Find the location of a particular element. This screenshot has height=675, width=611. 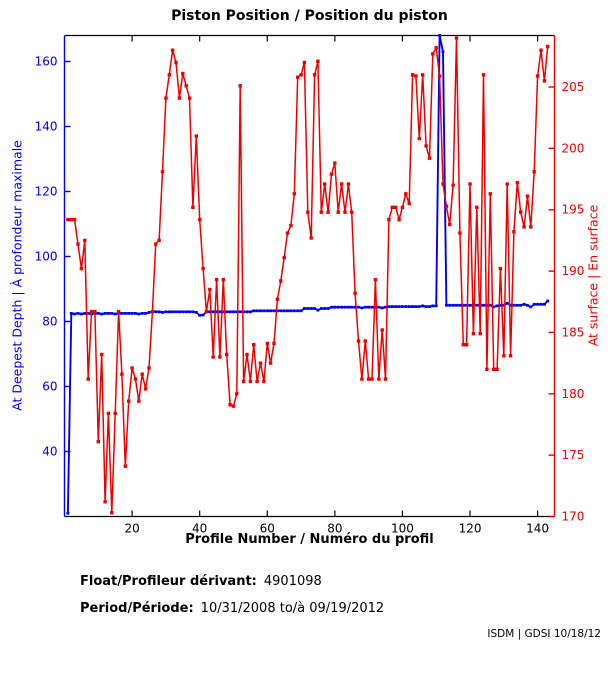

left-tick-label: 60 is located at coordinates (49, 387).